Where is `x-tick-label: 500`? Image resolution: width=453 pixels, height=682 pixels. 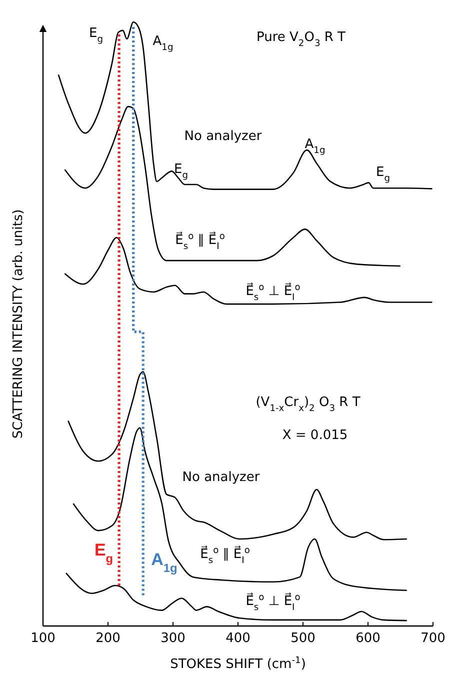
x-tick-label: 500 is located at coordinates (303, 638).